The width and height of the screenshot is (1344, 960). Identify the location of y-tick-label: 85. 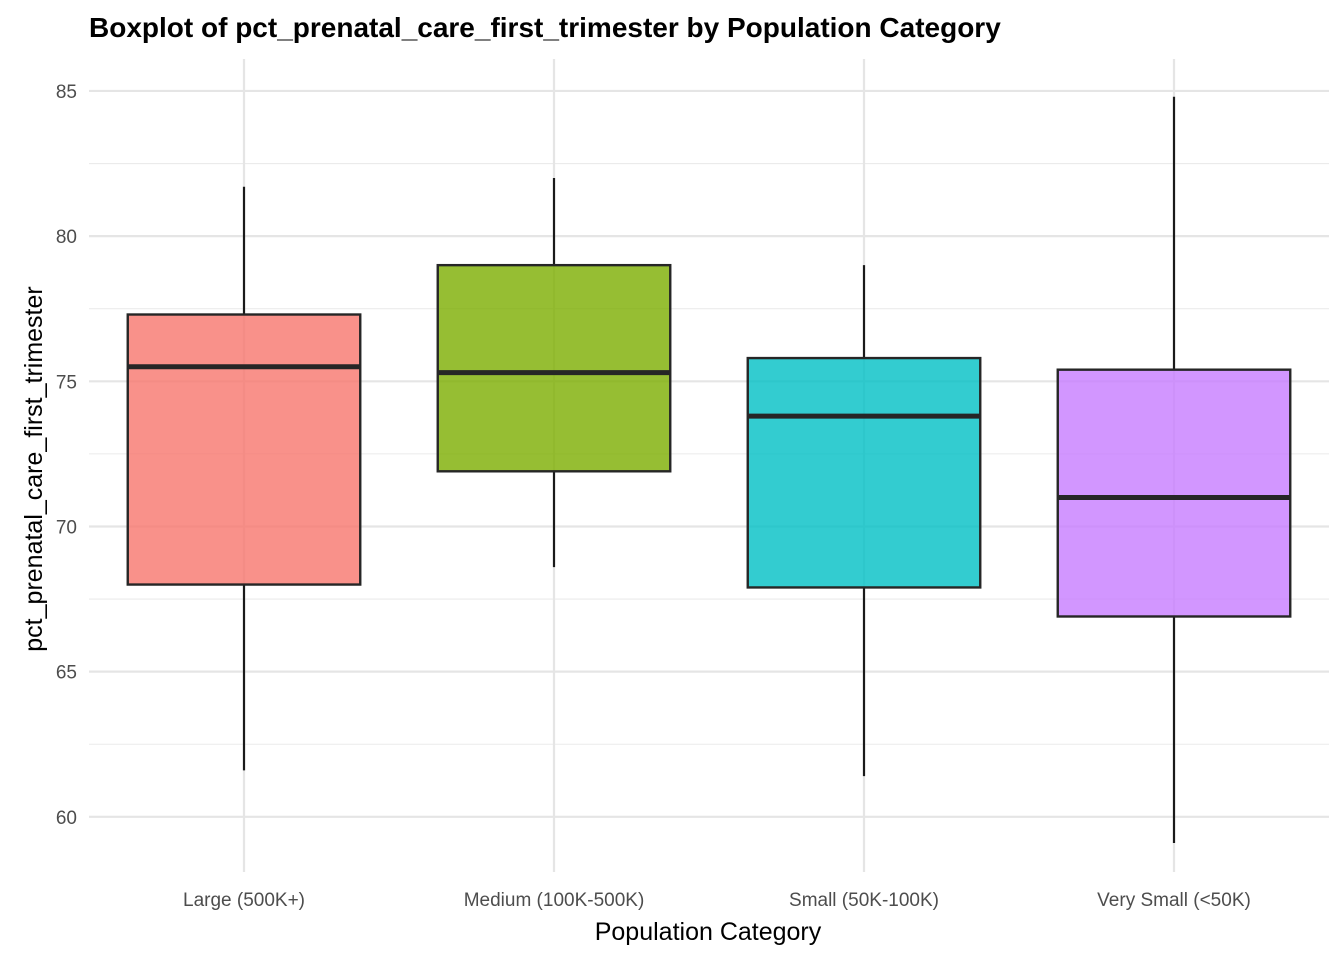
(66, 92).